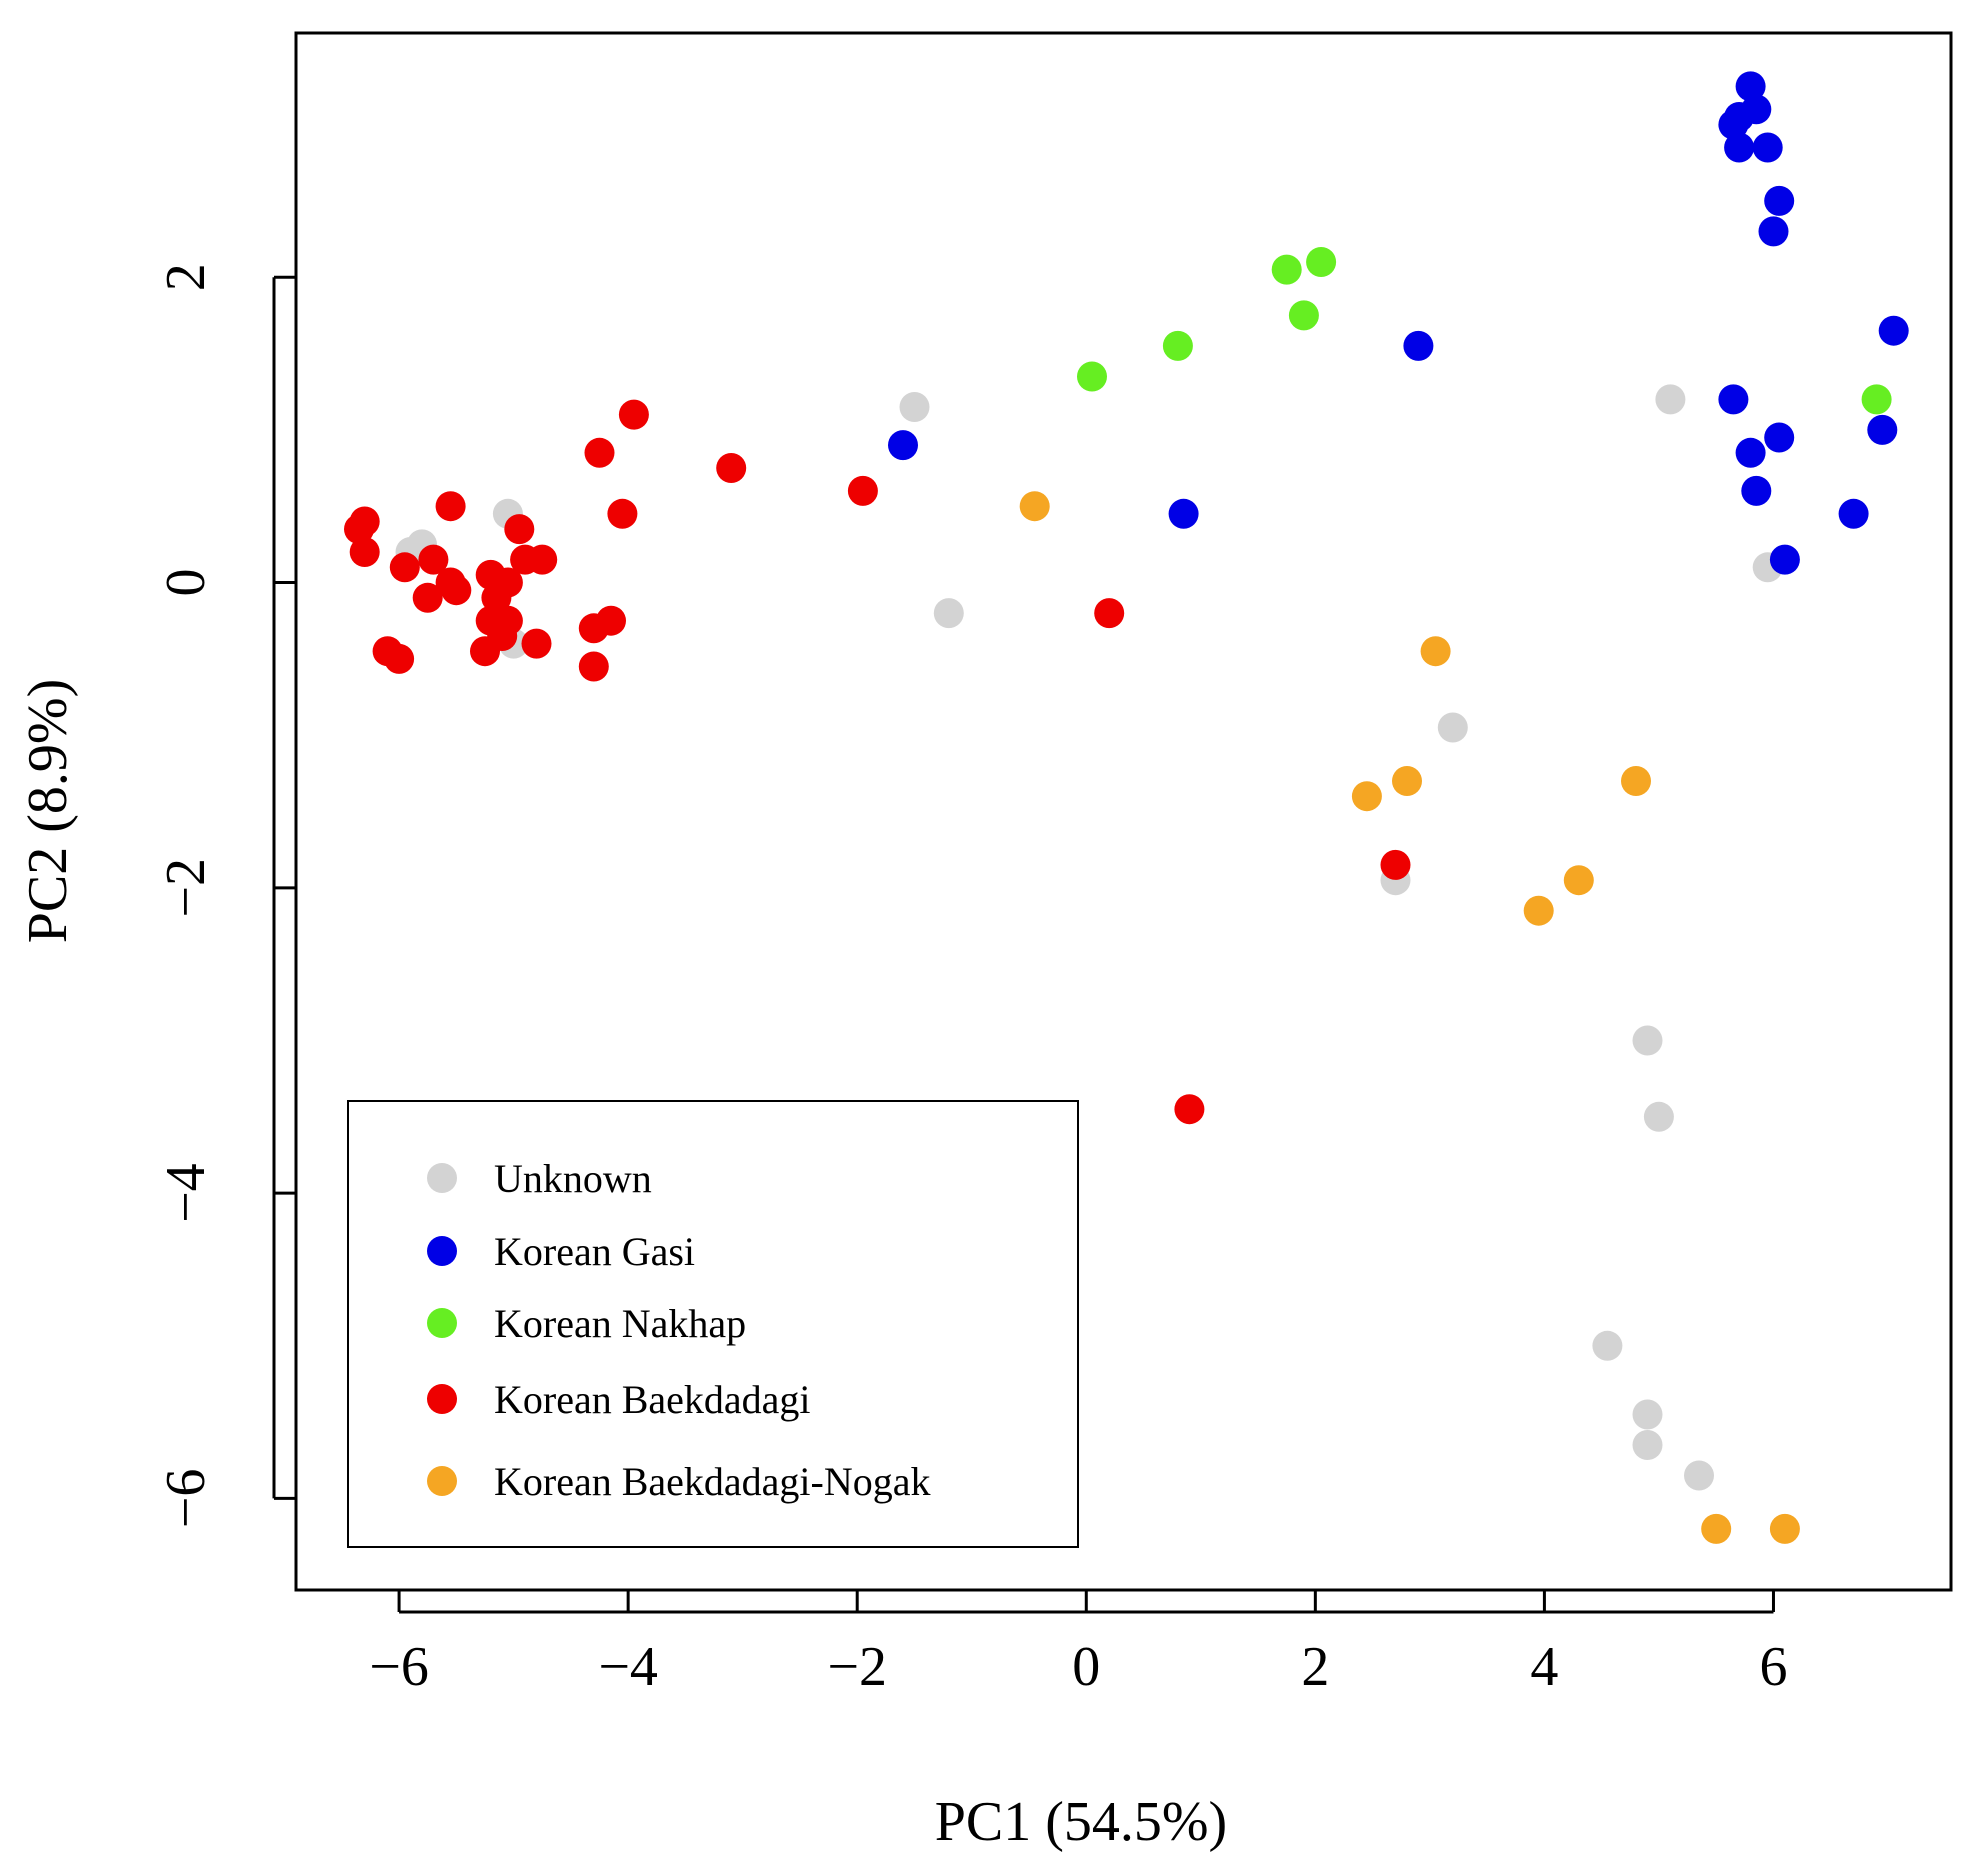  What do you see at coordinates (442, 1178) in the screenshot?
I see `legend-marker-unknown` at bounding box center [442, 1178].